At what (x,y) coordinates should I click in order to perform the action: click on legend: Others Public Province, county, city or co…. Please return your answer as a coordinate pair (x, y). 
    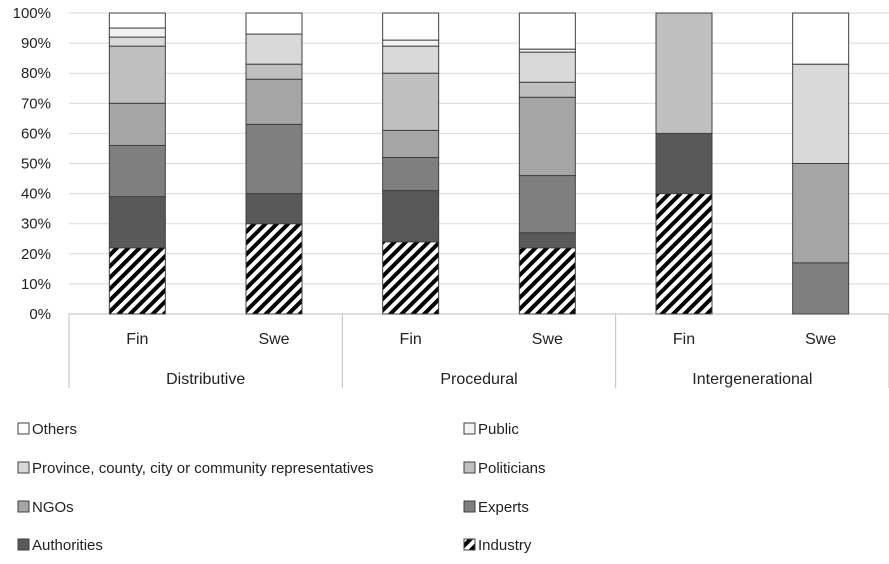
    Looking at the image, I should click on (281, 487).